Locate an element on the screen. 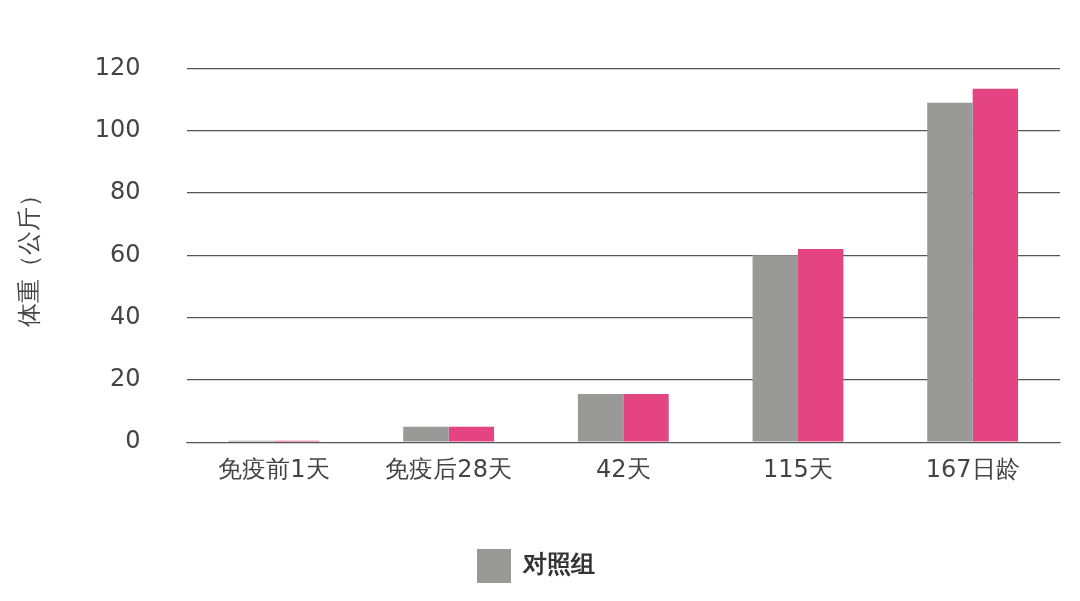 Image resolution: width=1080 pixels, height=601 pixels. x-tick-label: 42天 is located at coordinates (623, 468).